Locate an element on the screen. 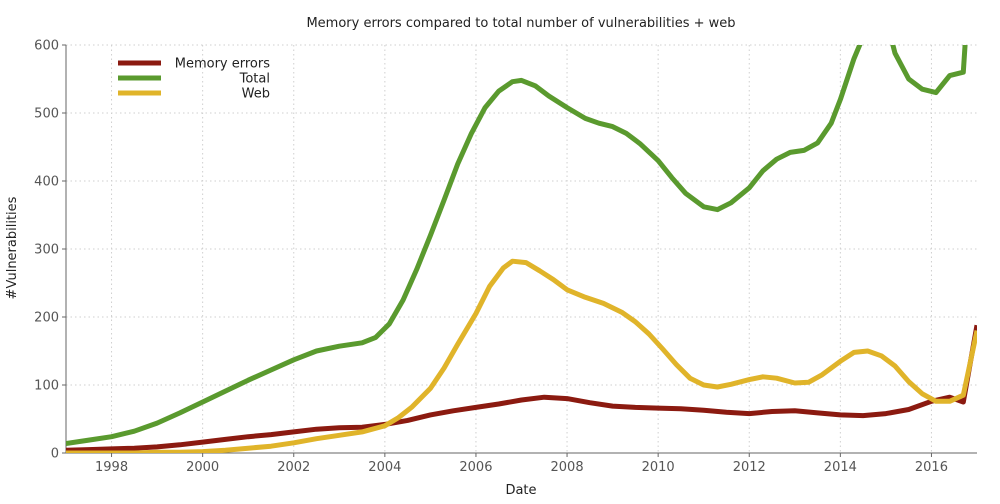 The image size is (1000, 504). y-tick-label: 500 is located at coordinates (46, 114).